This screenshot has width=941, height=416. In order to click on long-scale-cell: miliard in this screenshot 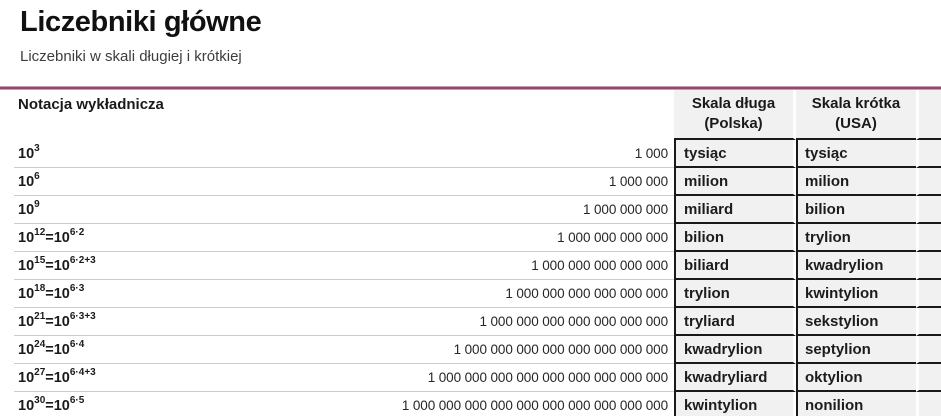, I will do `click(735, 210)`.